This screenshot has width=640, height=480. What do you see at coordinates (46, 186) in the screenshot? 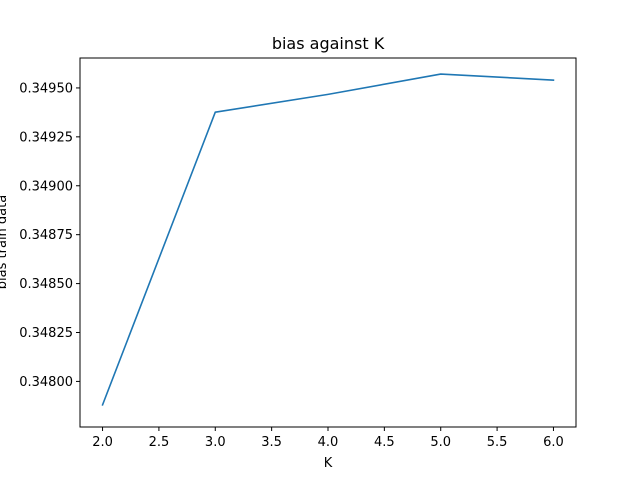
I see `y-tick-label: 0.34900` at bounding box center [46, 186].